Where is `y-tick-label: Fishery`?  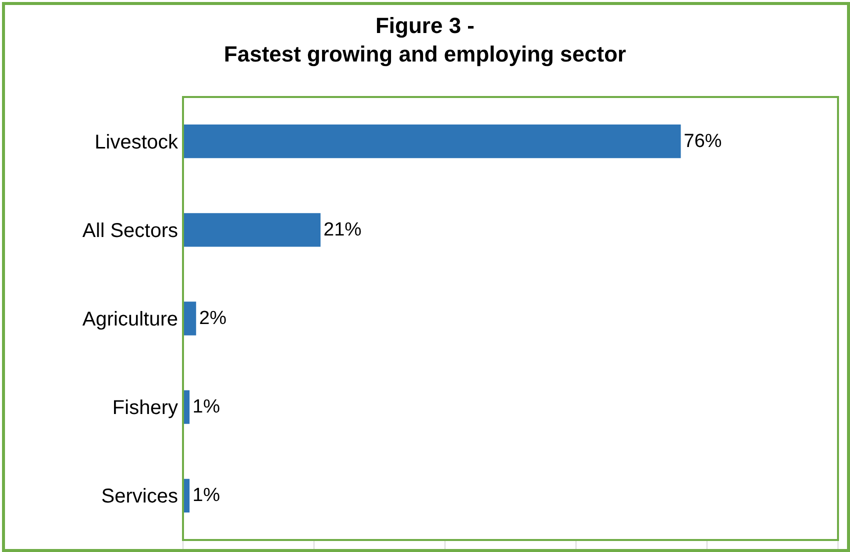 y-tick-label: Fishery is located at coordinates (145, 408).